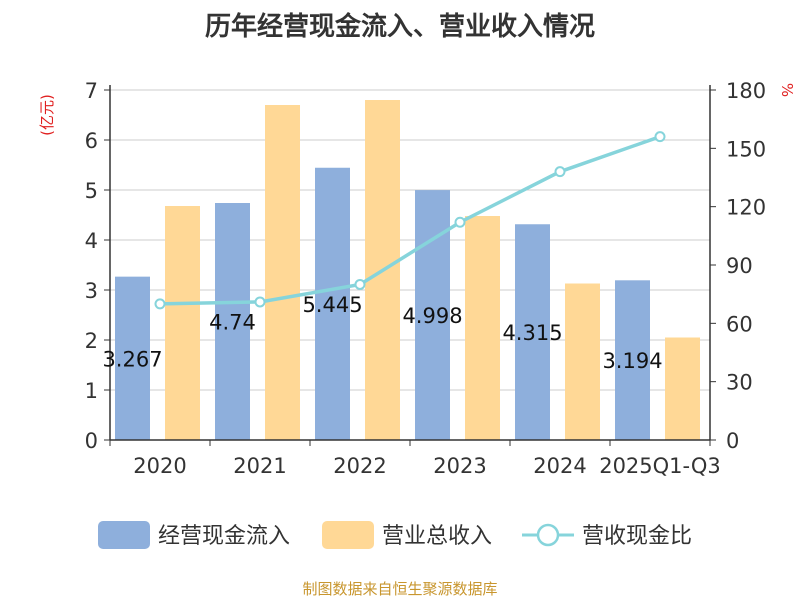 This screenshot has width=800, height=600. I want to click on left-tick-label: 2, so click(91, 341).